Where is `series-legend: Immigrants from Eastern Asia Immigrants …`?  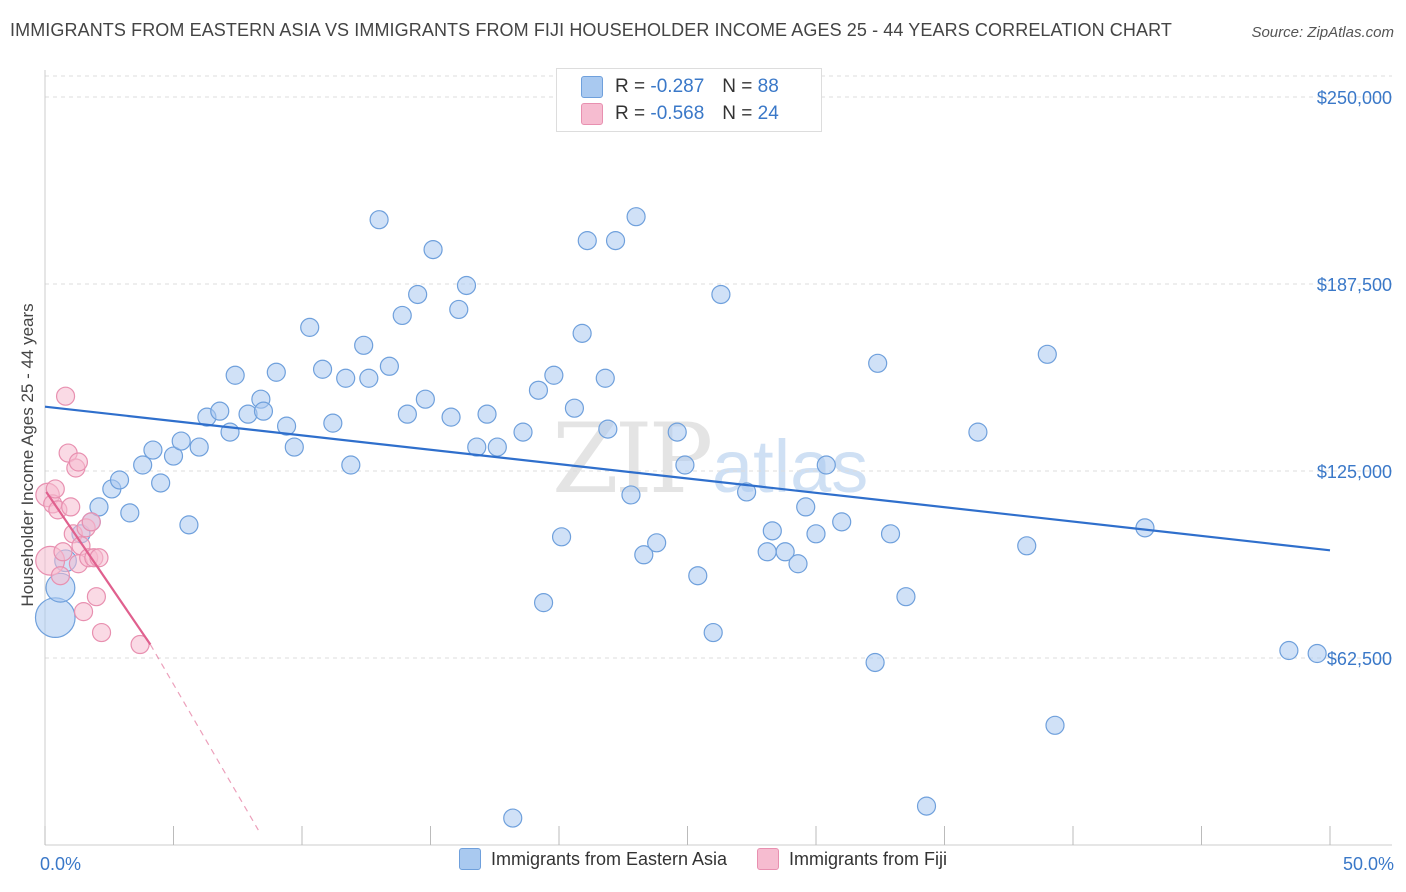 series-legend: Immigrants from Eastern Asia Immigrants … is located at coordinates (703, 859).